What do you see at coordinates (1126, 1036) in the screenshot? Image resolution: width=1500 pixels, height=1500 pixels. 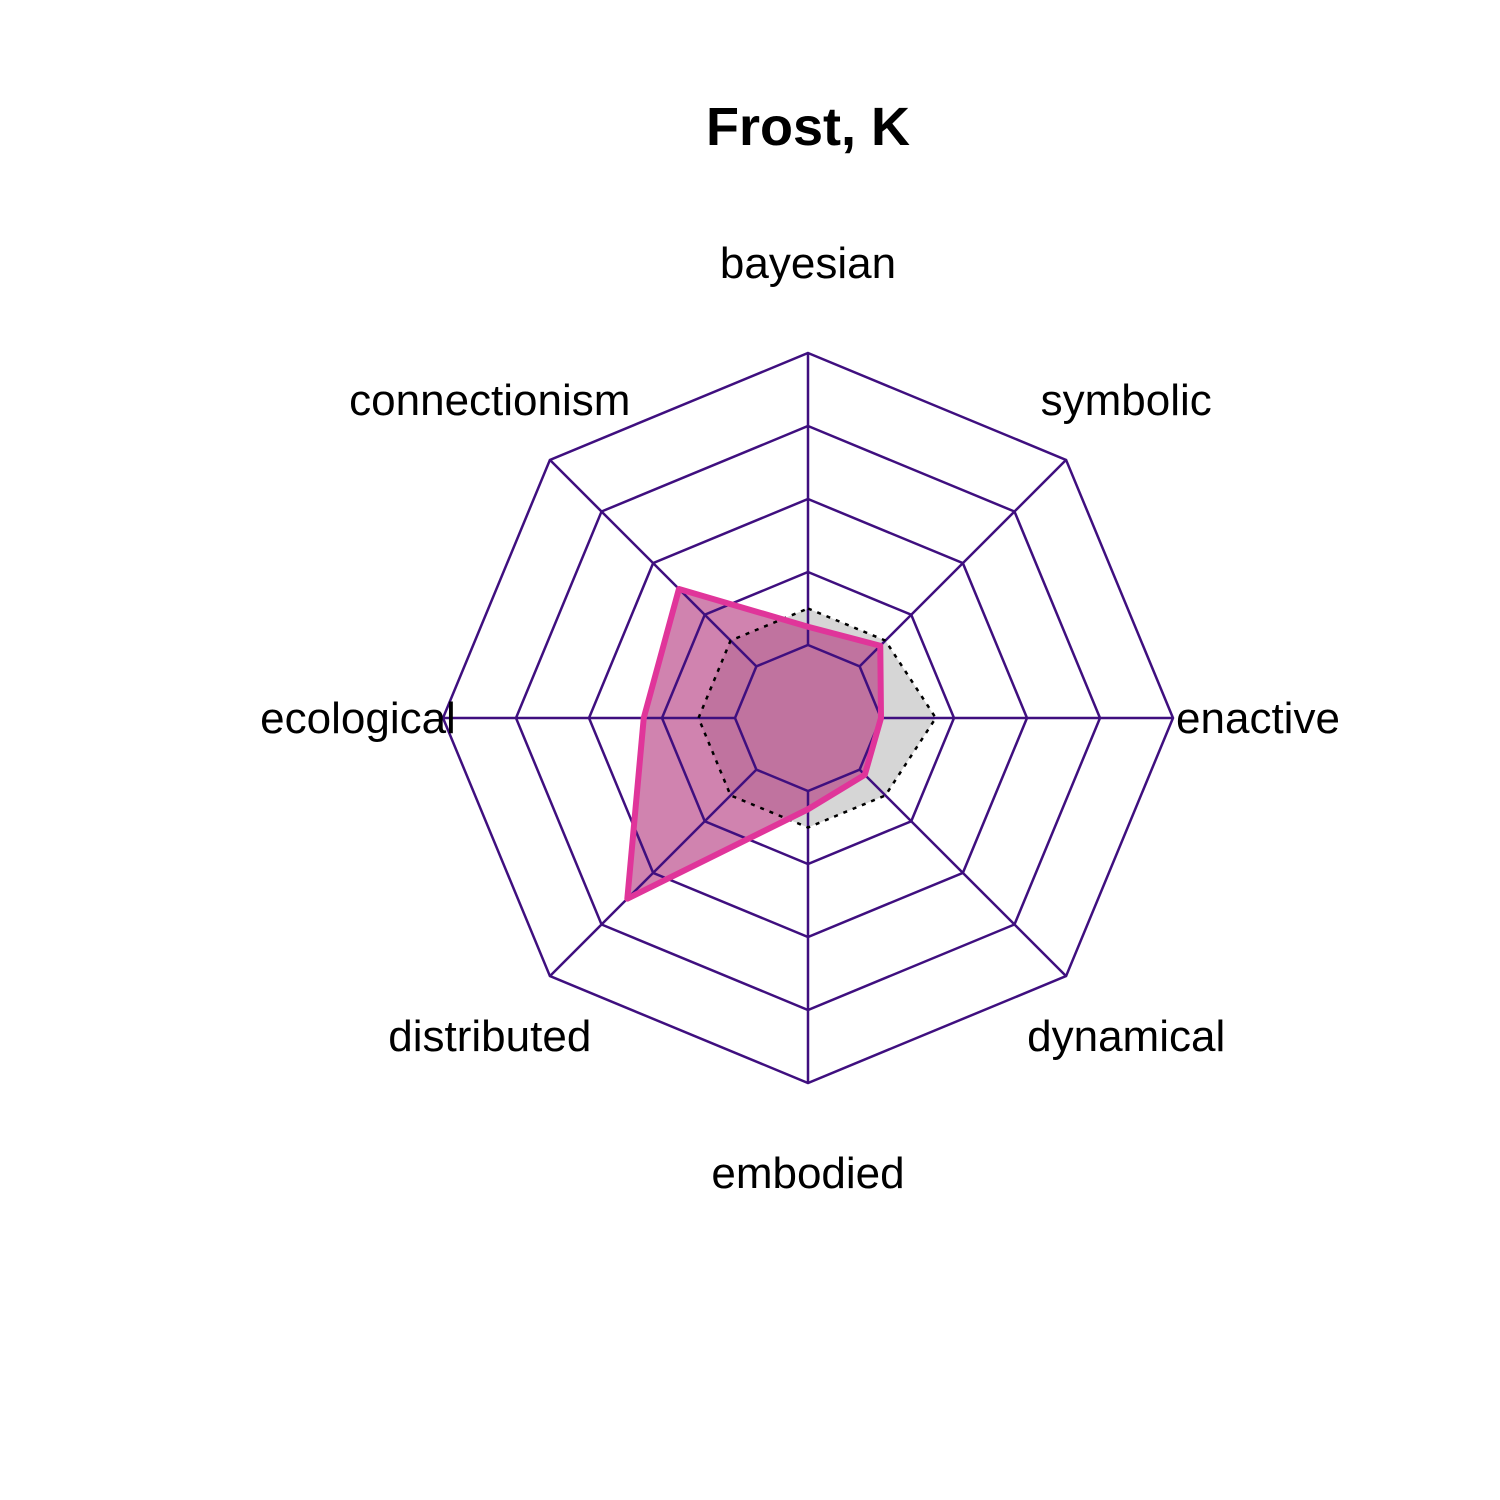 I see `axis-label-dynamical: dynamical` at bounding box center [1126, 1036].